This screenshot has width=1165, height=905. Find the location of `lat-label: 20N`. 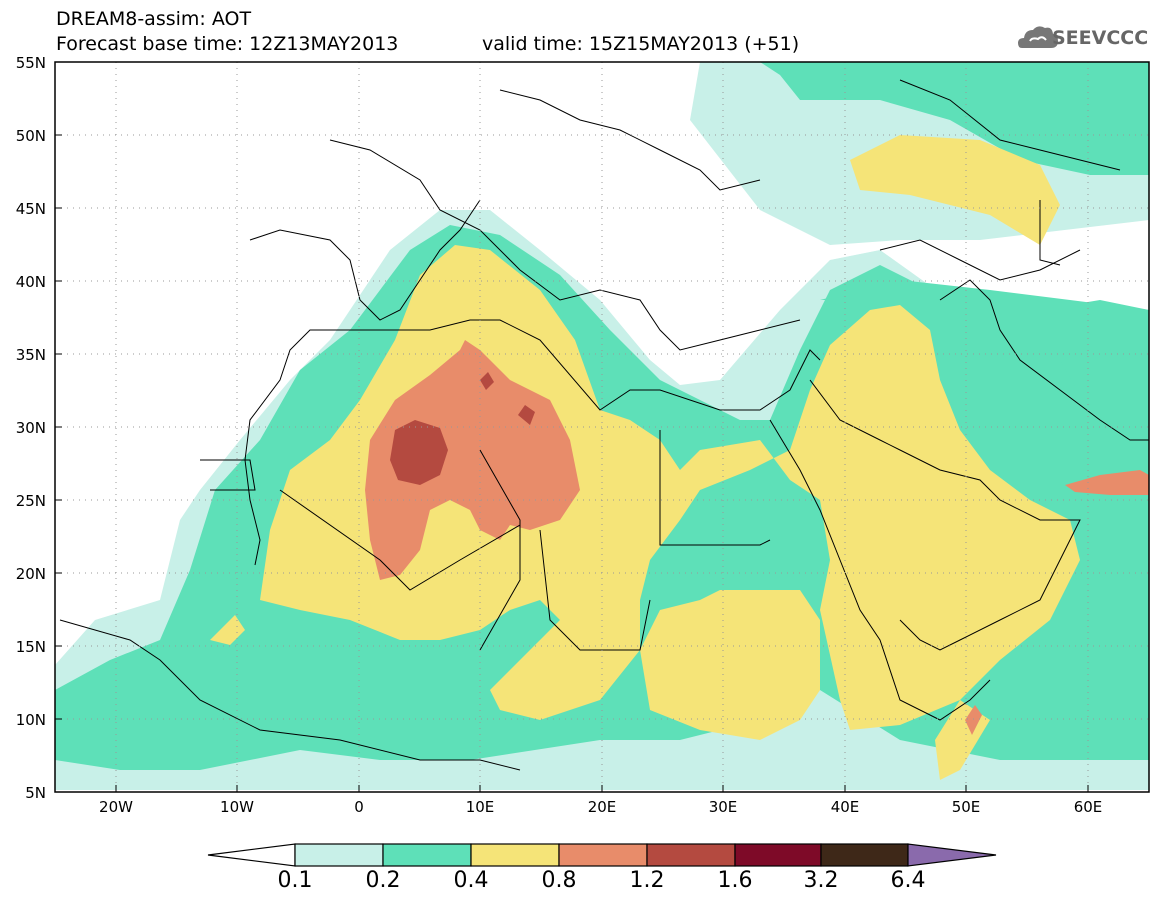

lat-label: 20N is located at coordinates (31, 574).